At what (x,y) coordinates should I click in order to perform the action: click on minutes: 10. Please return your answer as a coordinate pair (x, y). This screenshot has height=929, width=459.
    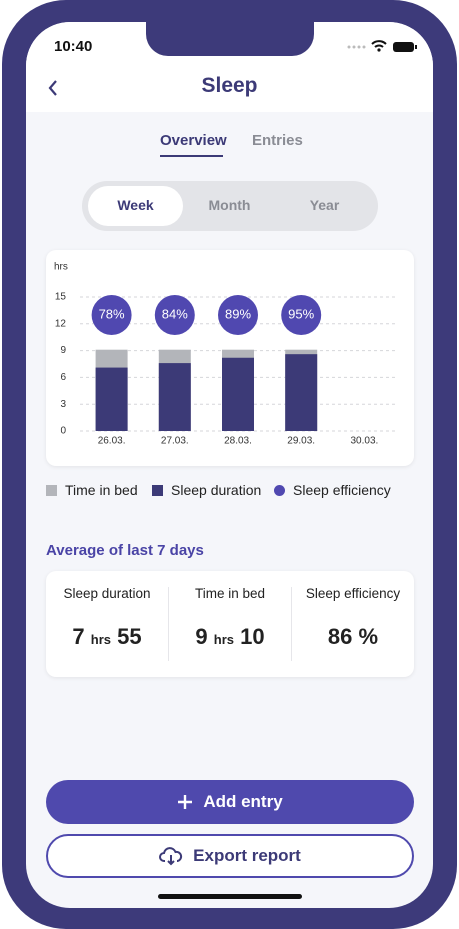
    Looking at the image, I should click on (252, 636).